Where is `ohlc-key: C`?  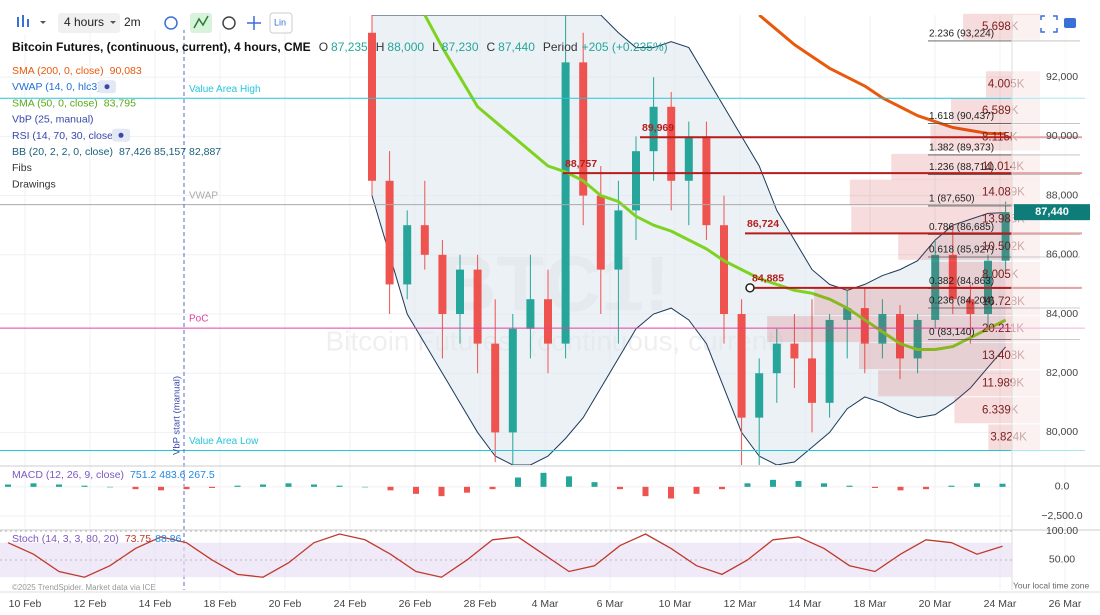
ohlc-key: C is located at coordinates (491, 47).